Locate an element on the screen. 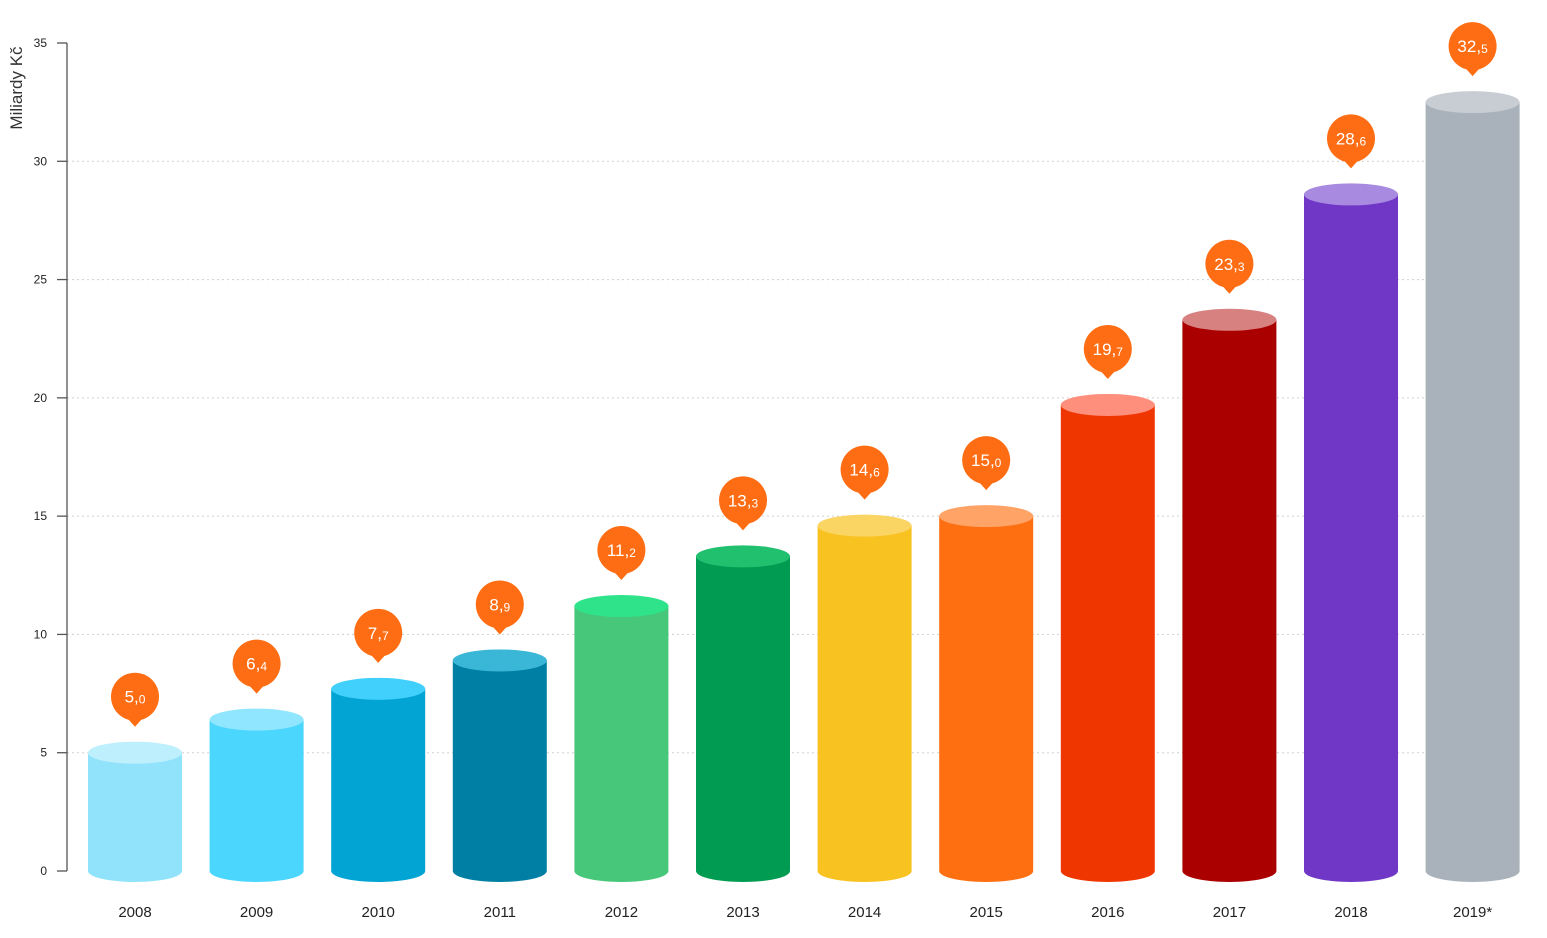 The height and width of the screenshot is (938, 1547). value-label-text: 32,5 is located at coordinates (1472, 46).